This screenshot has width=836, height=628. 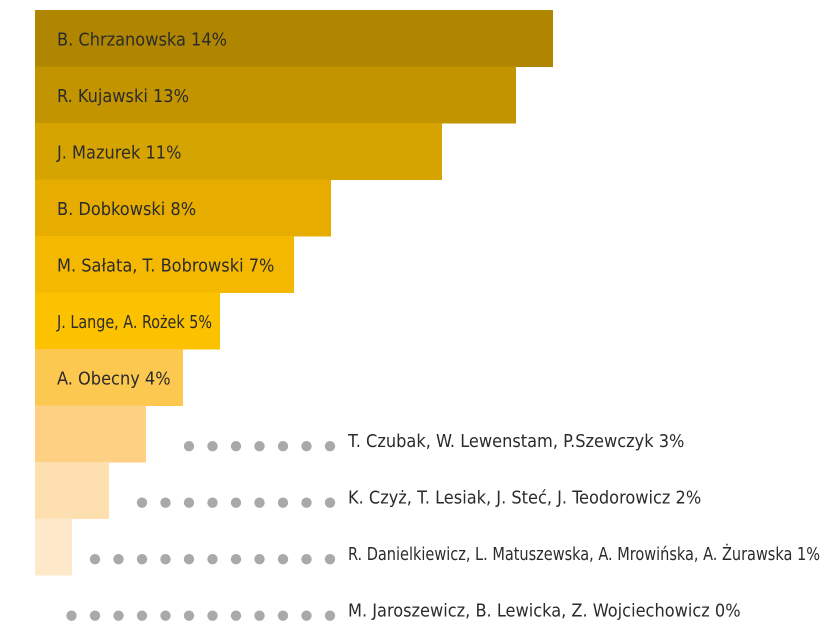 What do you see at coordinates (515, 441) in the screenshot?
I see `bar-label-7: T. Czubak, W. Lewenstam, P.Szewczyk 3%` at bounding box center [515, 441].